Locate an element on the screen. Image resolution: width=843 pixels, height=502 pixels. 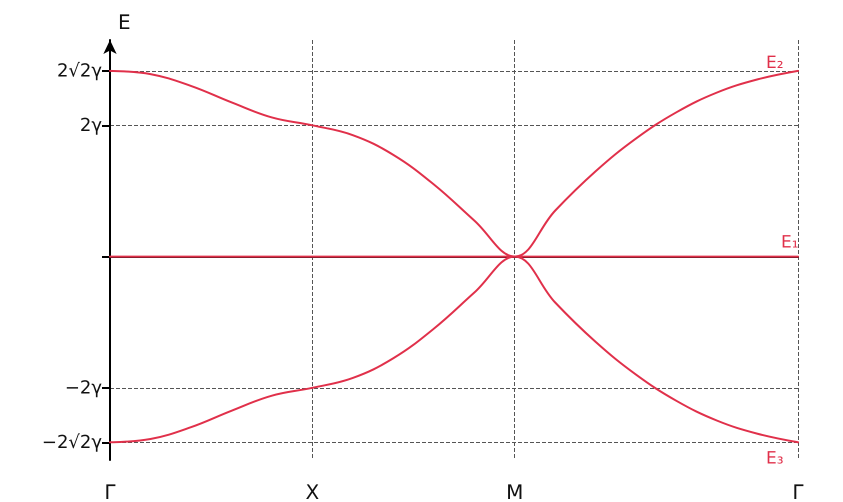
y-tick-label: 2√2γ is located at coordinates (79, 71).